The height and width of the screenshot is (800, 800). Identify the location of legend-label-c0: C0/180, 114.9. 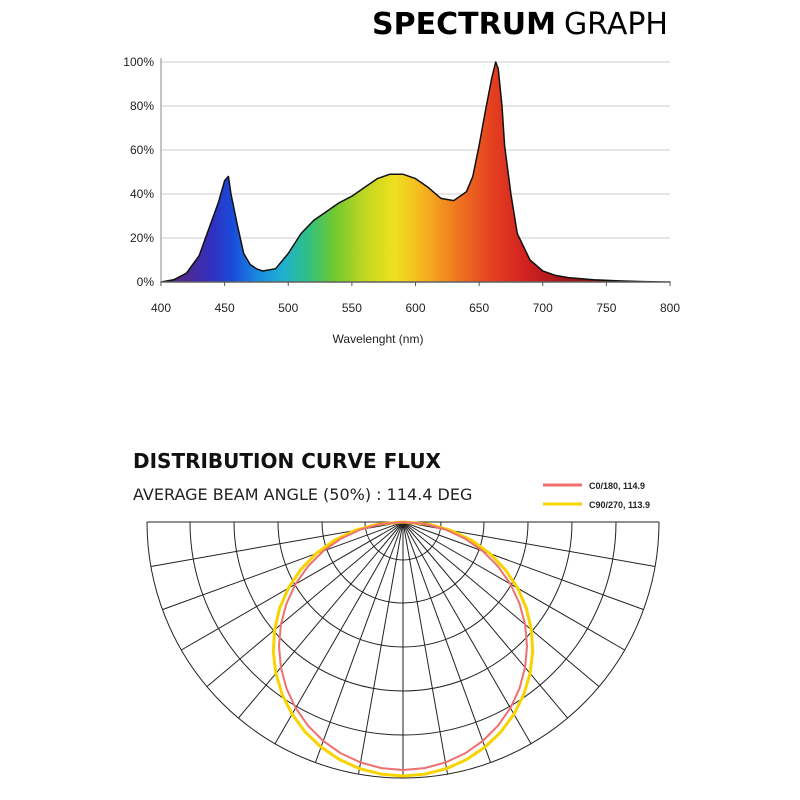
(617, 486).